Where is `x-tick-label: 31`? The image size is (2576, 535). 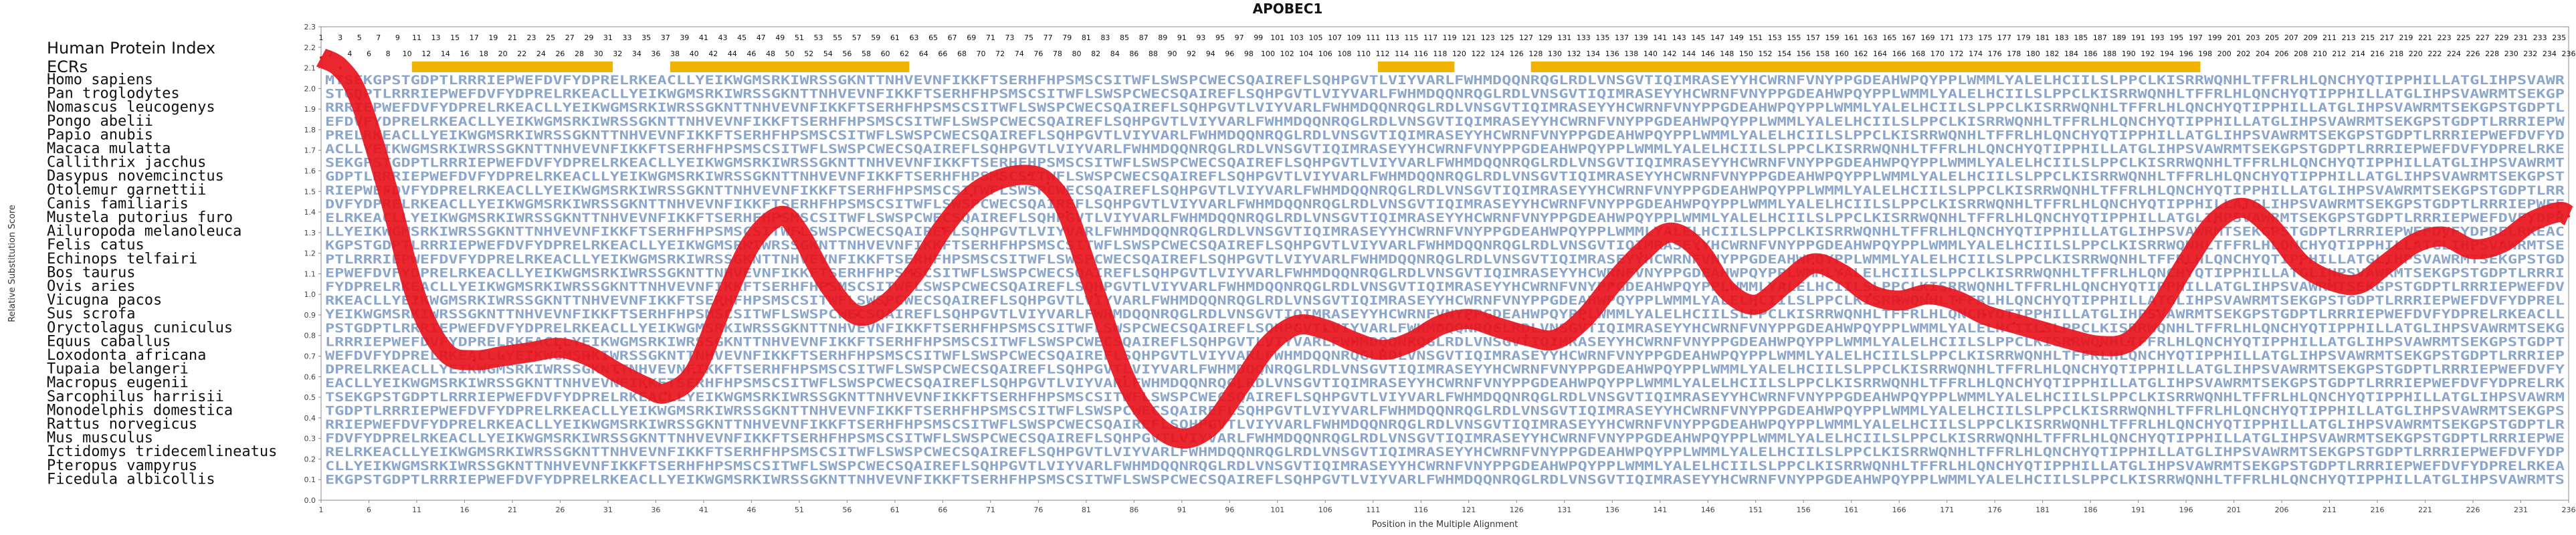
x-tick-label: 31 is located at coordinates (608, 510).